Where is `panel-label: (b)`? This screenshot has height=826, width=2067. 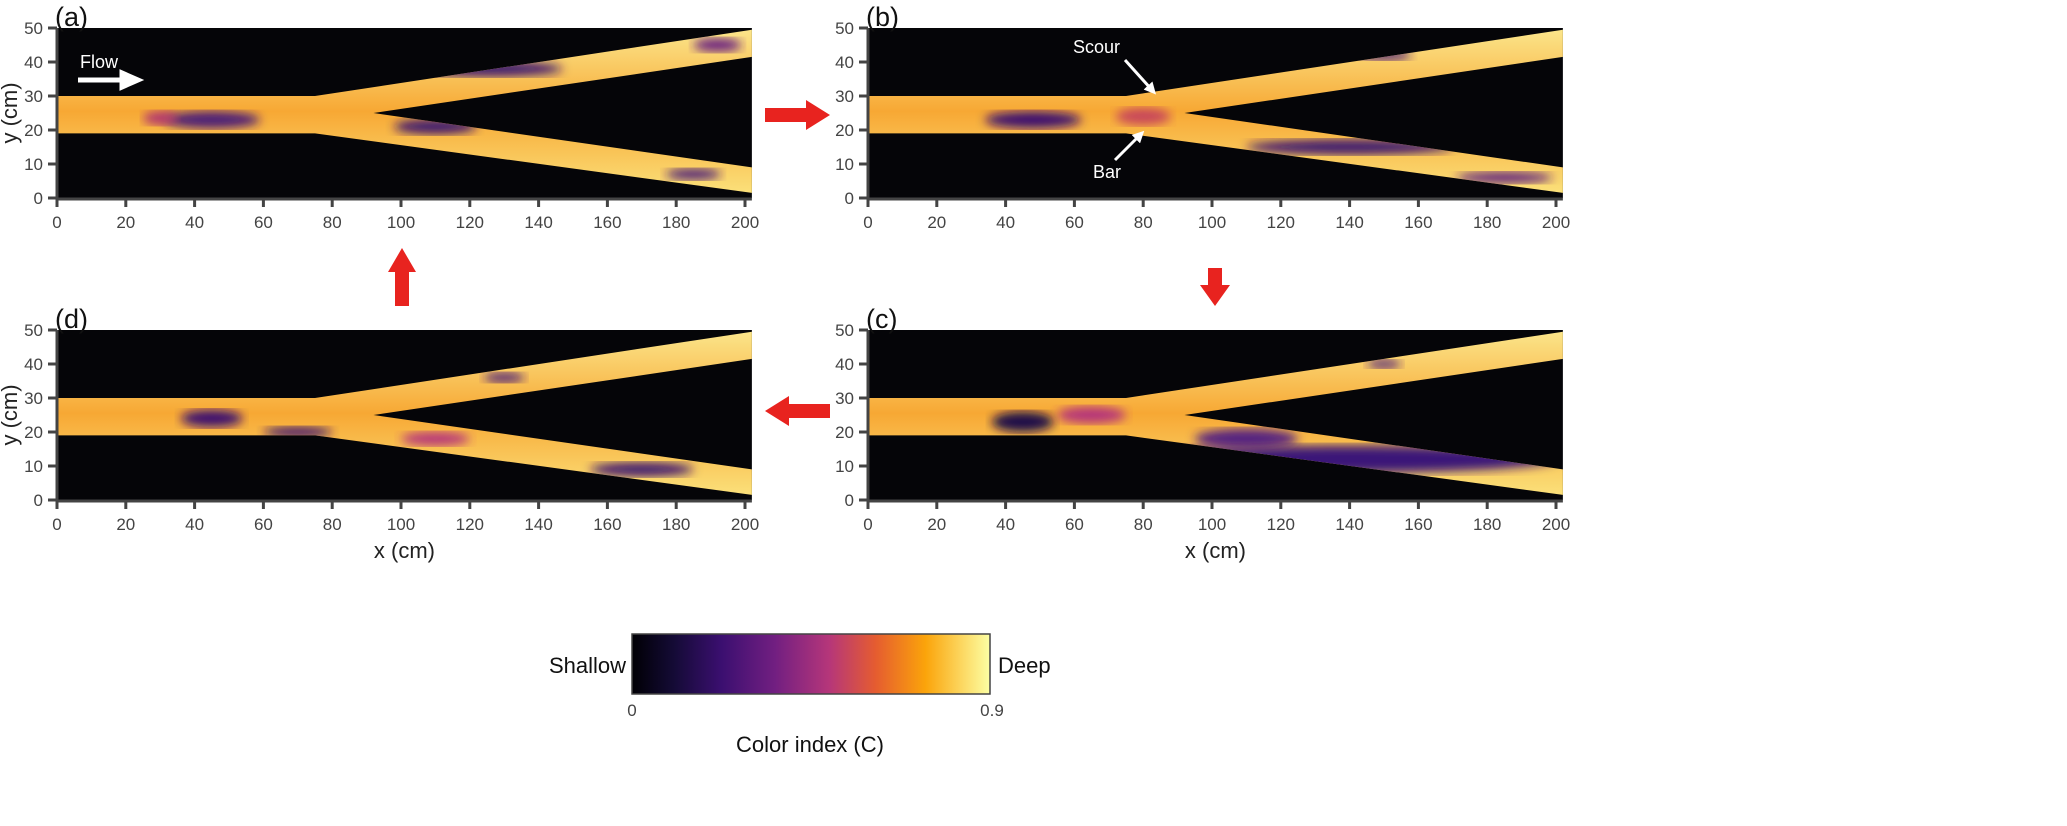 panel-label: (b) is located at coordinates (882, 17).